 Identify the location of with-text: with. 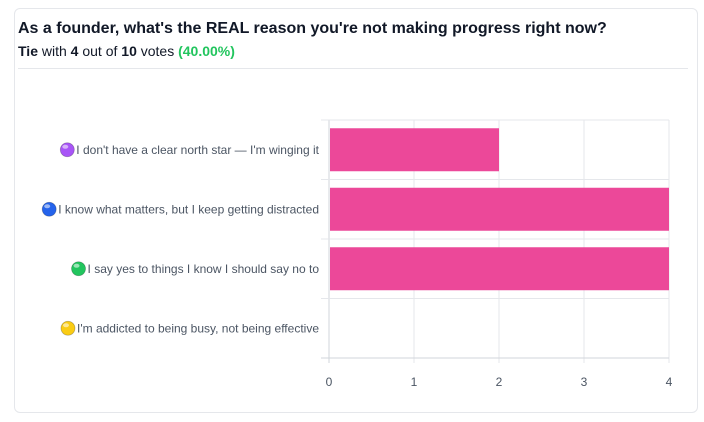
(54, 51).